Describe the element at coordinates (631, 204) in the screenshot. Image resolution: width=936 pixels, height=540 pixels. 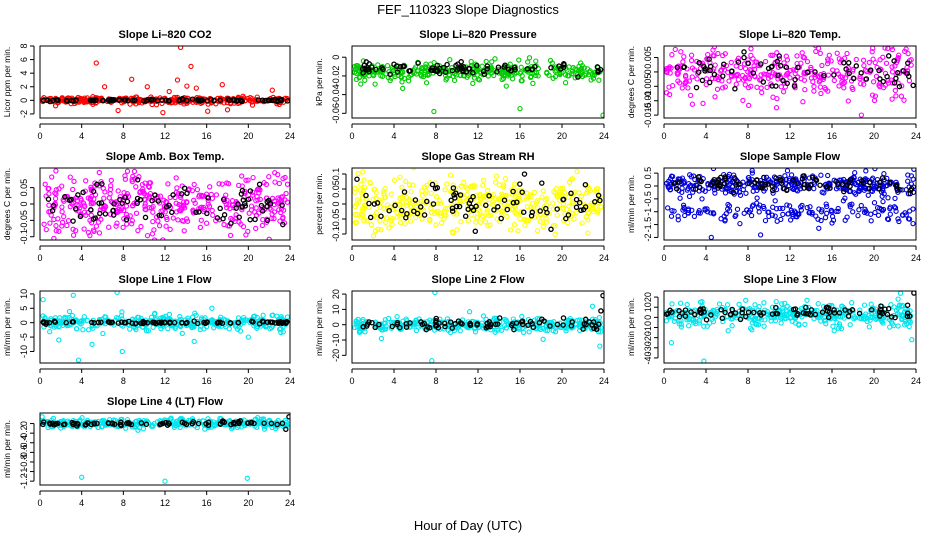
I see `y-axis-label: ml/min per min.` at that location.